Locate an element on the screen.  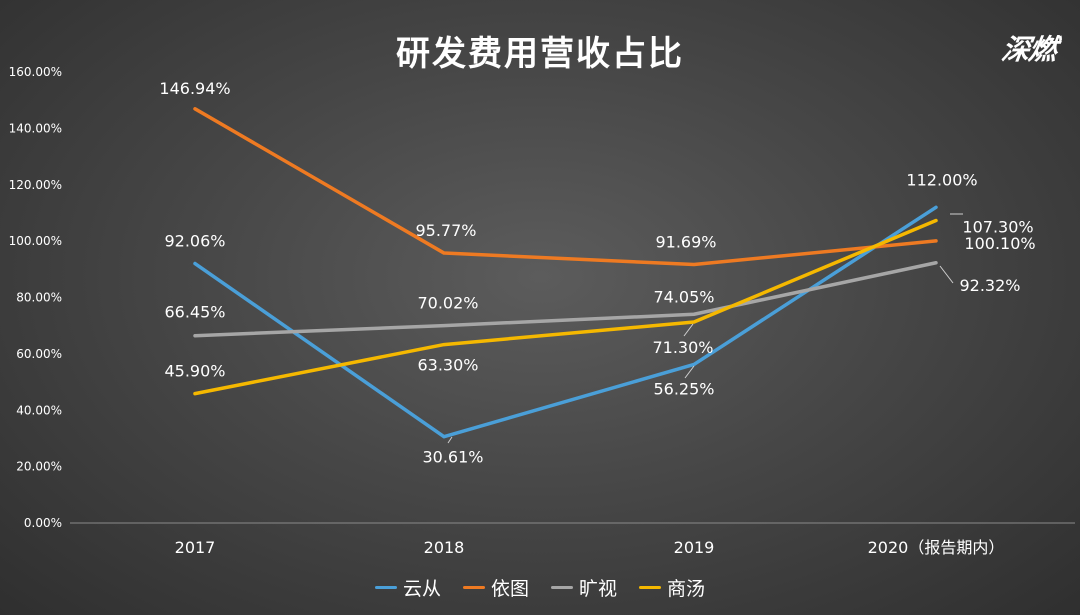
legend-item-kuangshi: 旷视 is located at coordinates (584, 587).